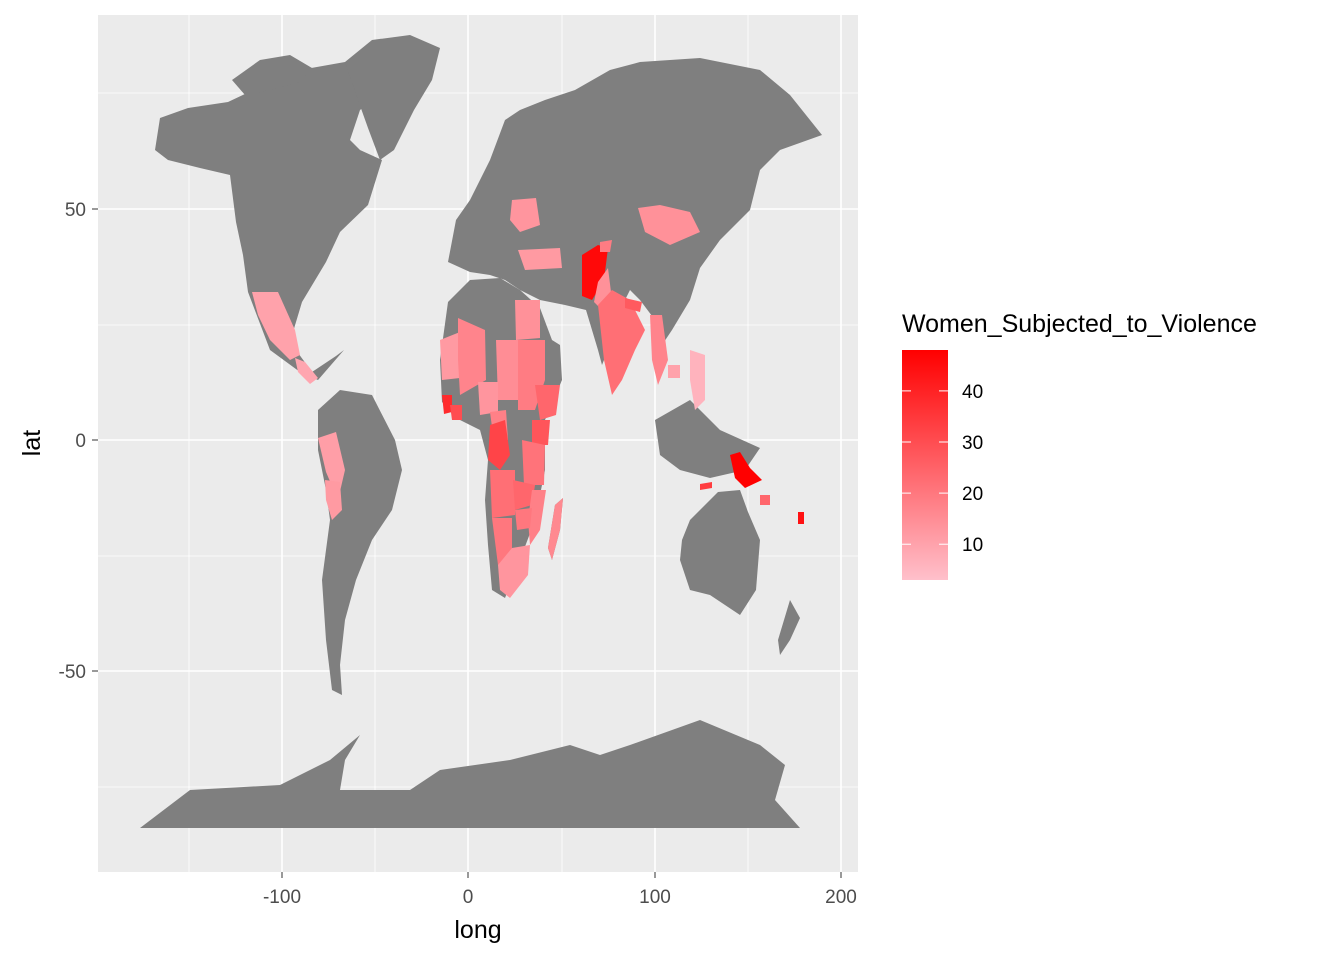 The image size is (1344, 960). Describe the element at coordinates (841, 897) in the screenshot. I see `x-tick-label: 200` at that location.